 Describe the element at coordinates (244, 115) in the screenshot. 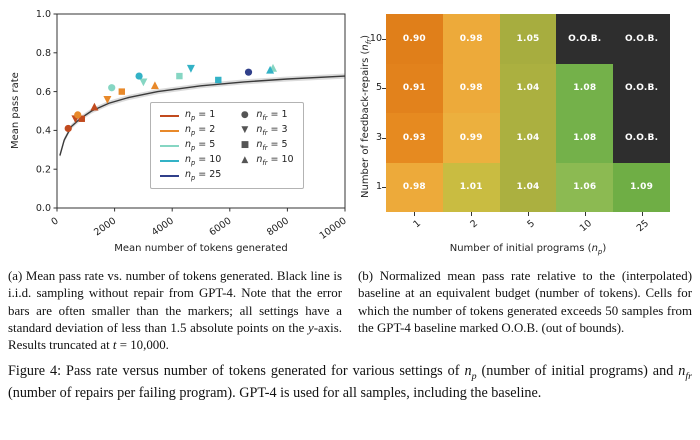

I see `circle-marker-icon: ●` at that location.